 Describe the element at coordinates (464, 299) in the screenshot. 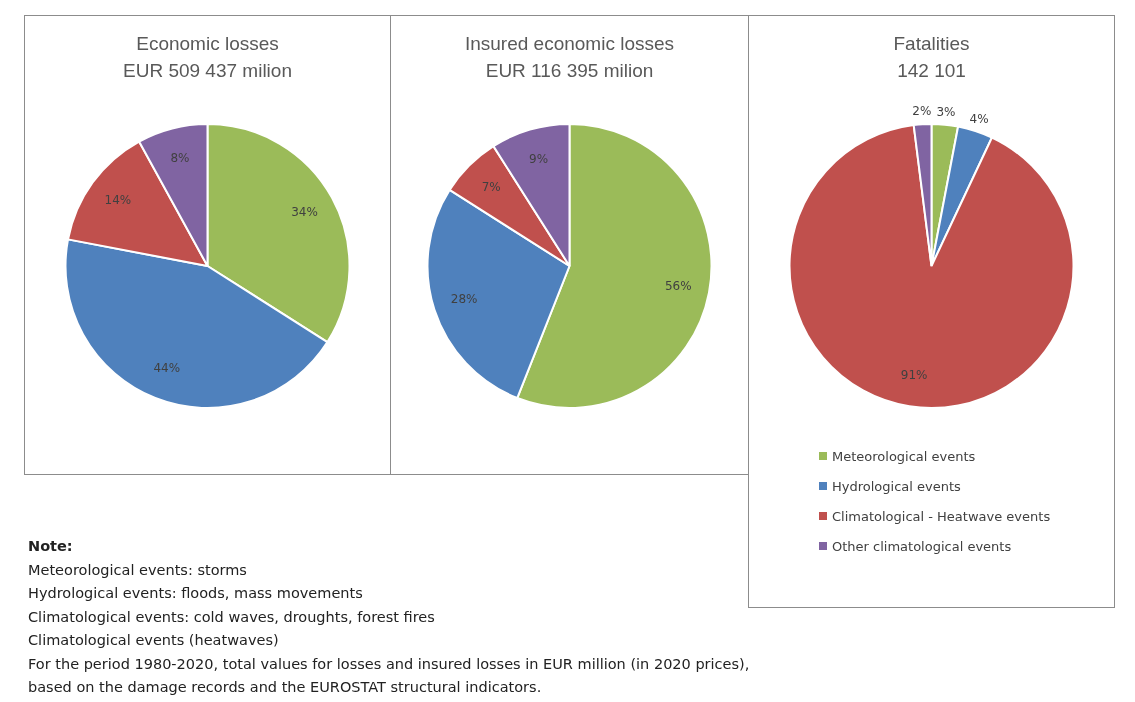

I see `data-label: 28%` at that location.